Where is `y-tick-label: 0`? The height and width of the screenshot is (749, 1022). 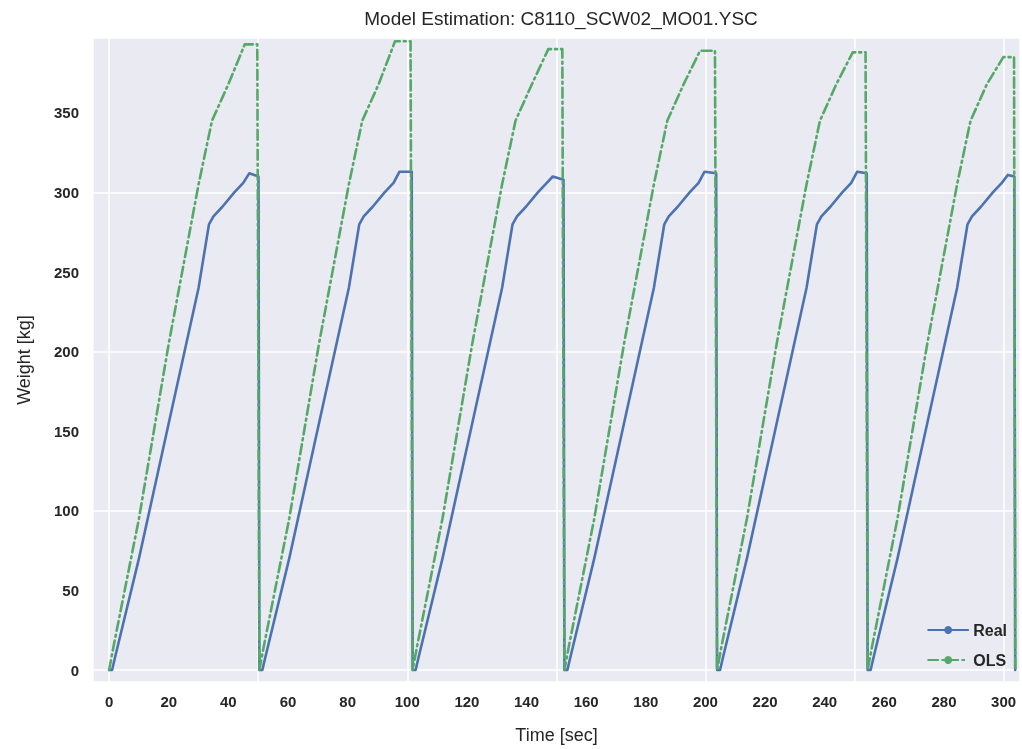
y-tick-label: 0 is located at coordinates (74, 670).